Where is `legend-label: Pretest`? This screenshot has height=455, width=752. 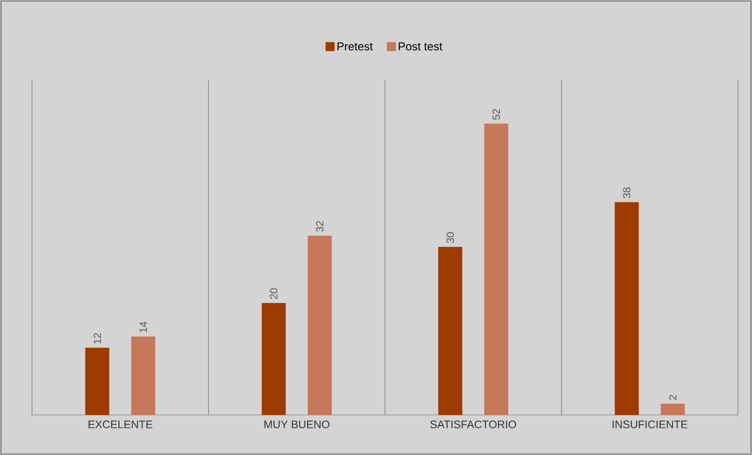 legend-label: Pretest is located at coordinates (355, 46).